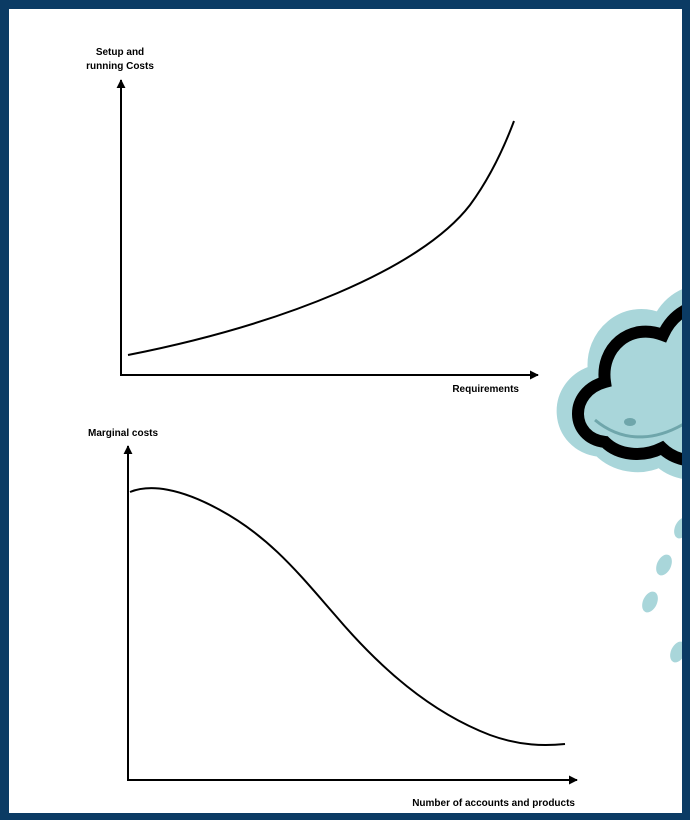 Image resolution: width=690 pixels, height=820 pixels. I want to click on y-axis-label: Marginal costs, so click(123, 433).